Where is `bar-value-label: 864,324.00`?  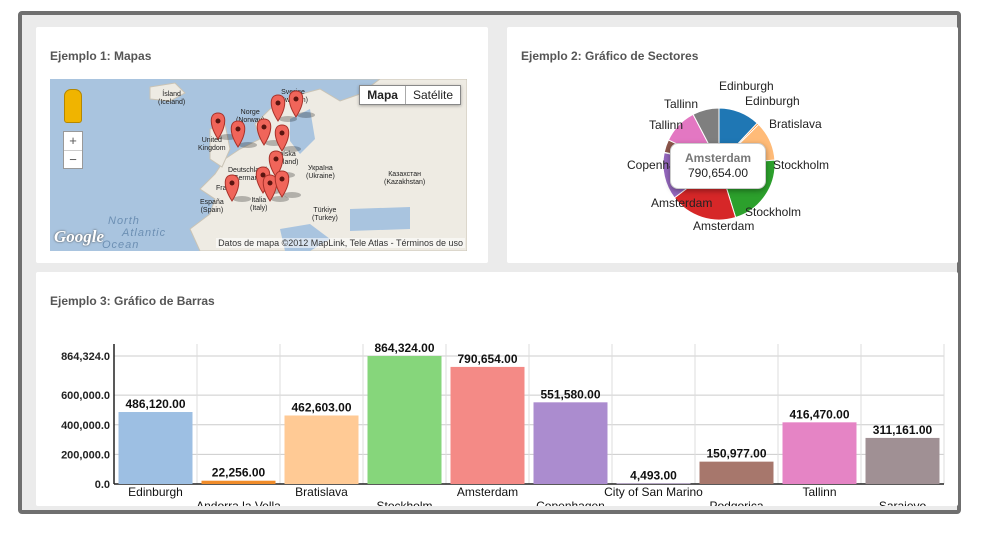 bar-value-label: 864,324.00 is located at coordinates (404, 348).